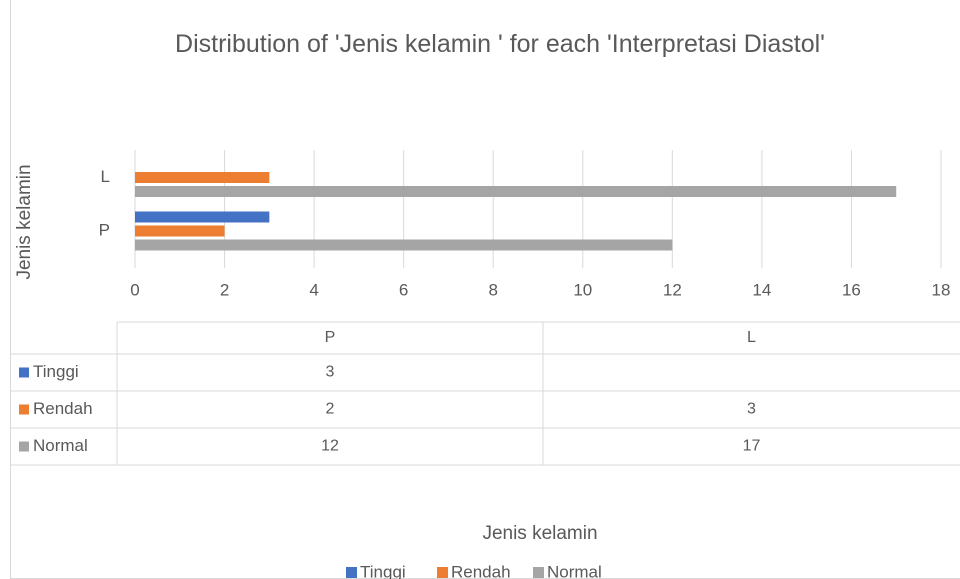 The image size is (960, 579). Describe the element at coordinates (481, 570) in the screenshot. I see `legend-label: Rendah` at that location.